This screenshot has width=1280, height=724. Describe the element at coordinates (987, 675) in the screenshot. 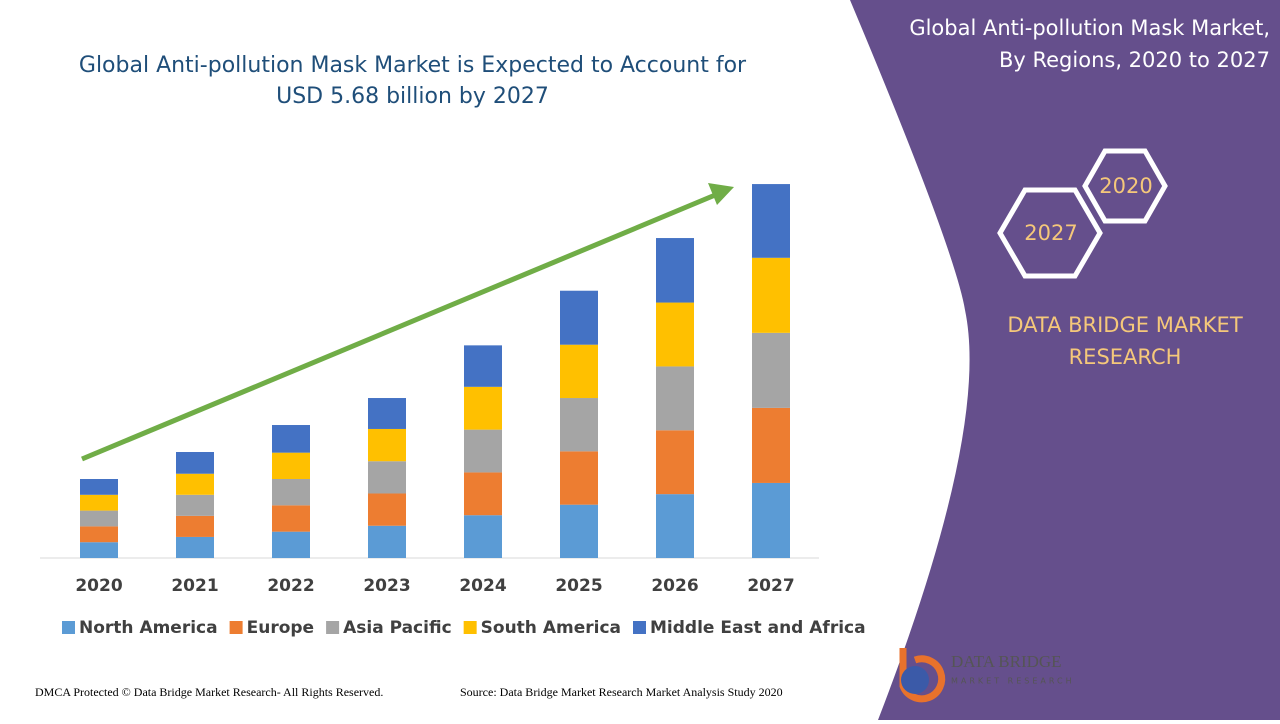

I see `logo: DATA BRIDGE MARKET RESEARCH` at that location.